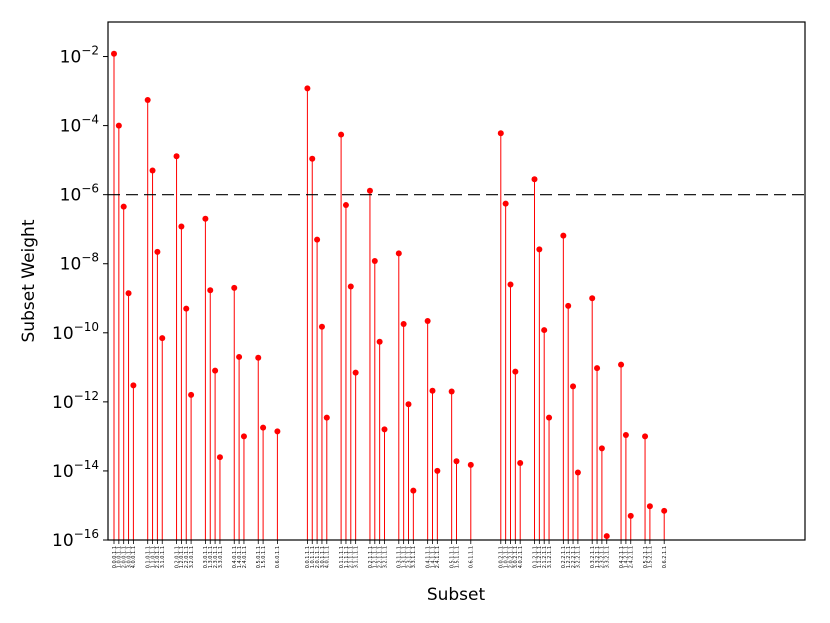 The height and width of the screenshot is (623, 830). What do you see at coordinates (352, 557) in the screenshot?
I see `x-tick-label: 2.1.1.1.1` at bounding box center [352, 557].